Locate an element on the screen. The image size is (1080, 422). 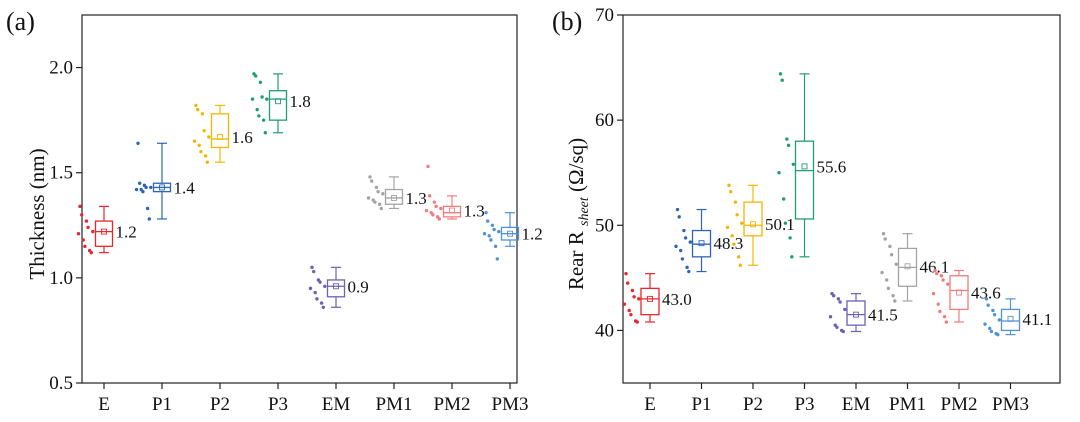
data-label: 41.5 is located at coordinates (883, 315).